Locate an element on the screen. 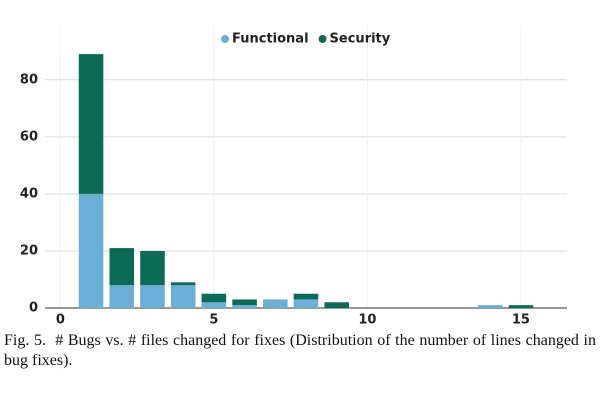 This screenshot has width=600, height=400. y-tick-label: 0 is located at coordinates (33, 308).